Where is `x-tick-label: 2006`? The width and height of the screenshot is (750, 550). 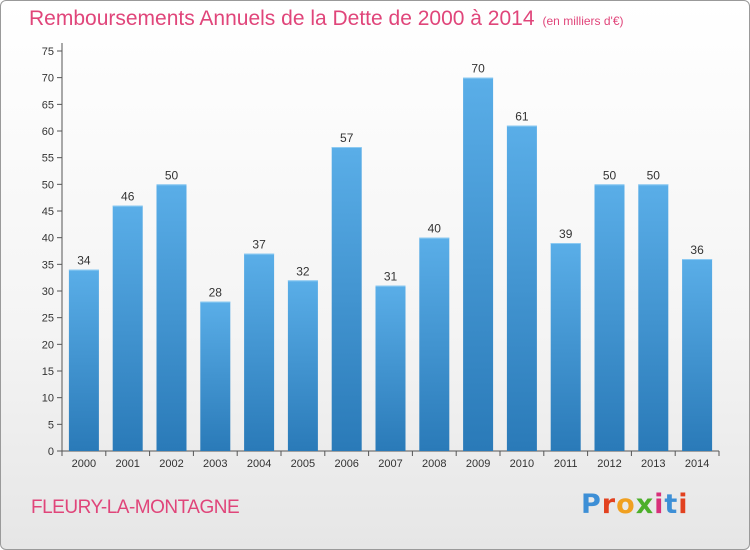
x-tick-label: 2006 is located at coordinates (346, 464).